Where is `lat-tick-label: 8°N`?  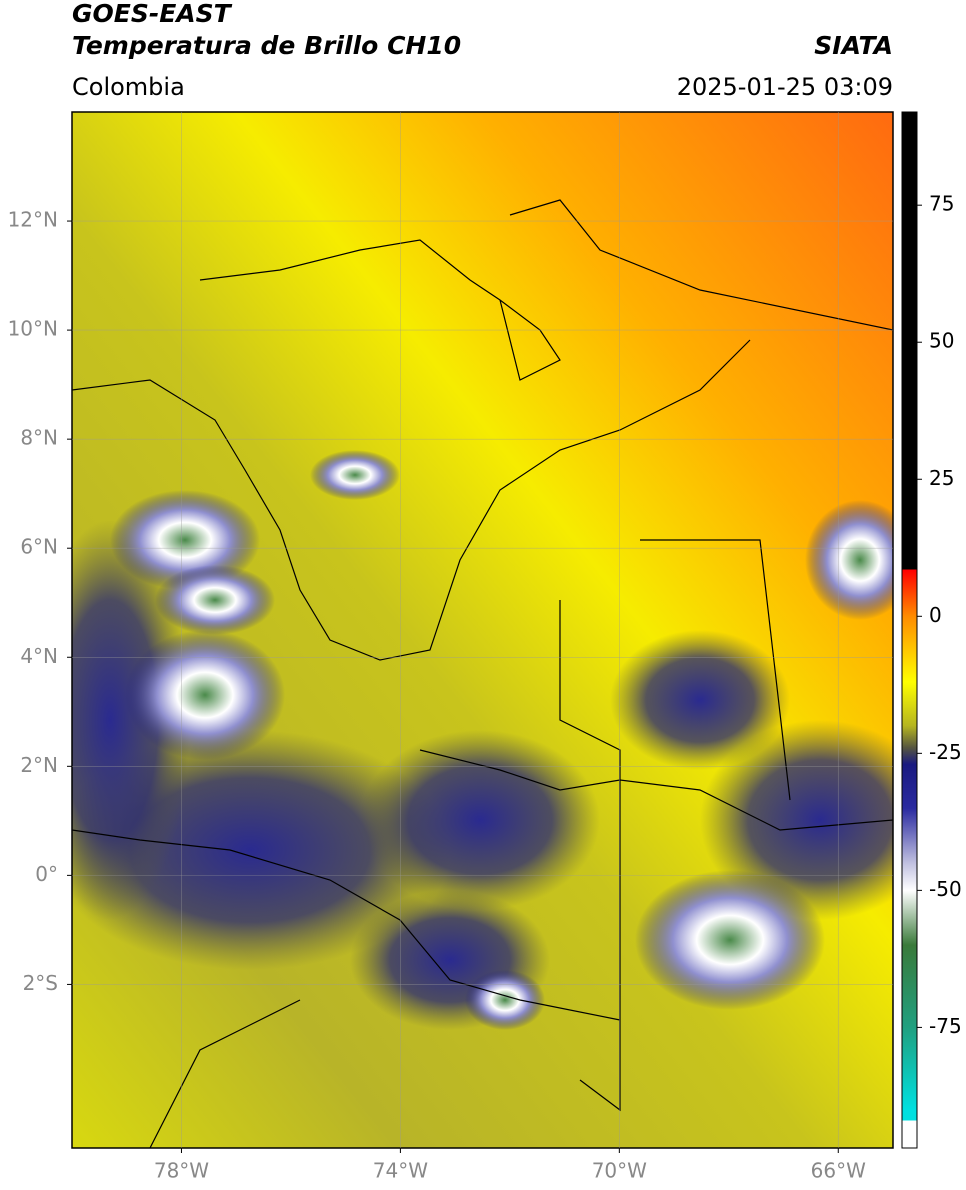 lat-tick-label: 8°N is located at coordinates (39, 438).